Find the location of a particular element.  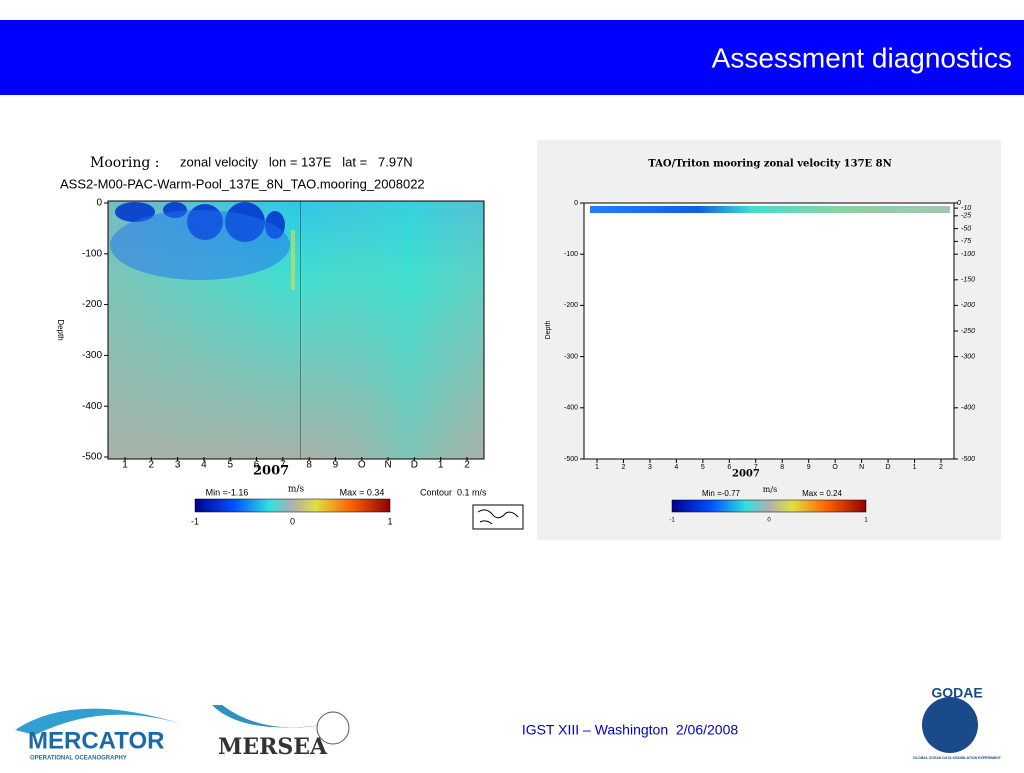

panel-title: zonal velocity lon = 137E lat = 7.97N is located at coordinates (296, 161).